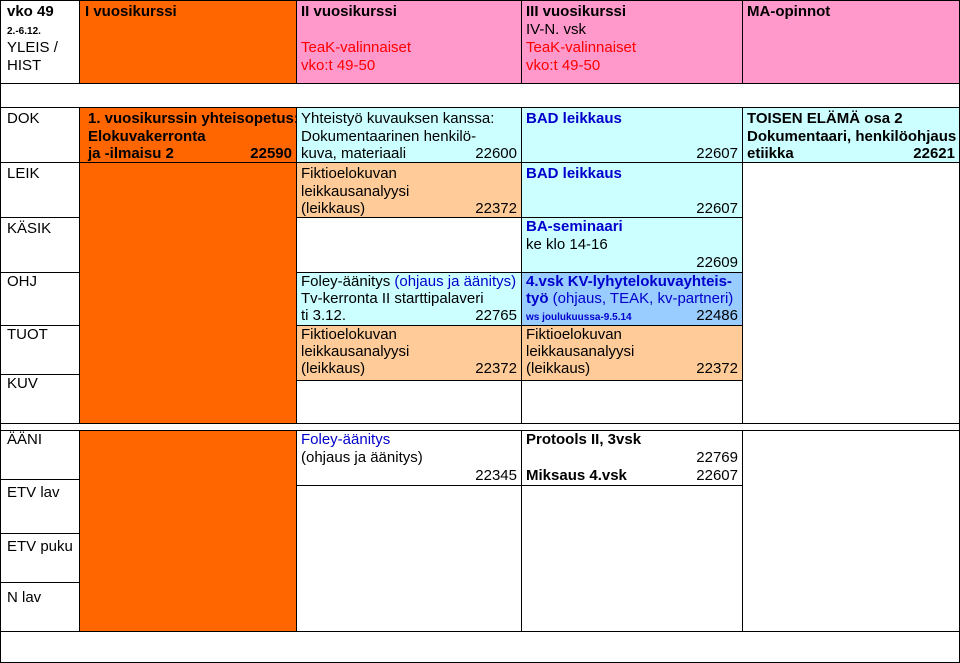  I want to click on col2-teak-line2: vko:t 49-50, so click(338, 65).